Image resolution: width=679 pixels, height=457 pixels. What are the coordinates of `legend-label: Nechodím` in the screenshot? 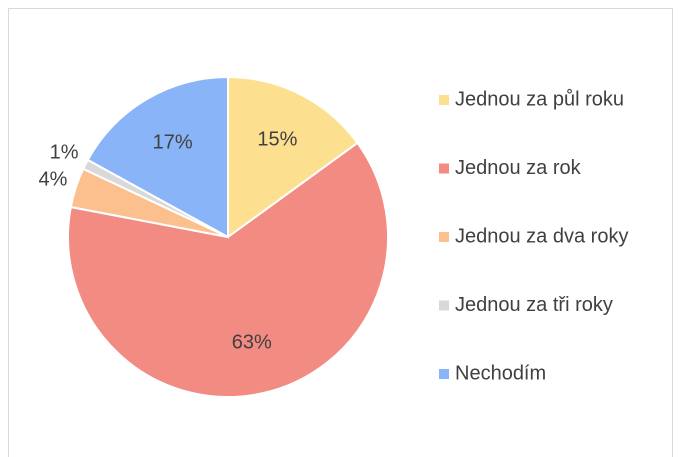 It's located at (500, 373).